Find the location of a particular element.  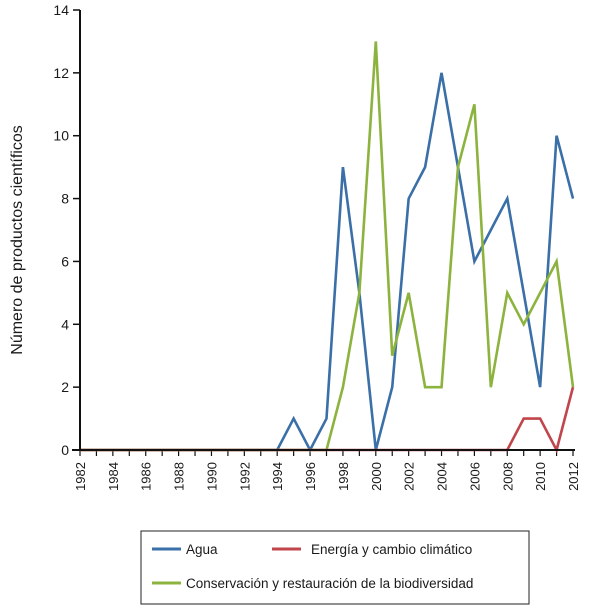

y-tick-label: 14 is located at coordinates (61, 10).